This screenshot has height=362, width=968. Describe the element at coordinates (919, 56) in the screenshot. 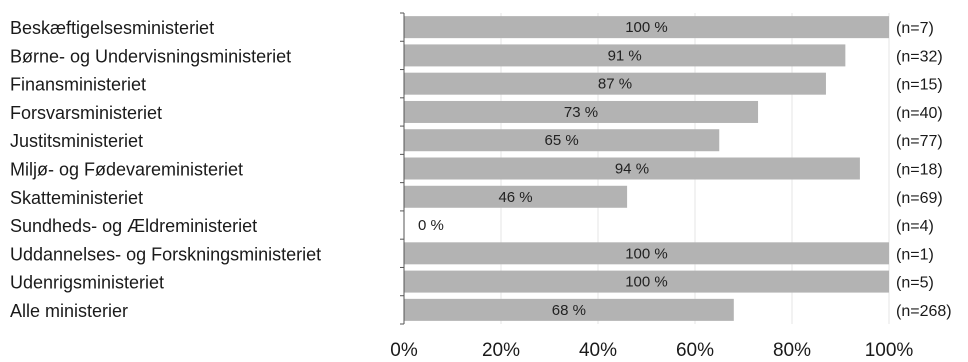

I see `sample-size-label: (n=32)` at that location.